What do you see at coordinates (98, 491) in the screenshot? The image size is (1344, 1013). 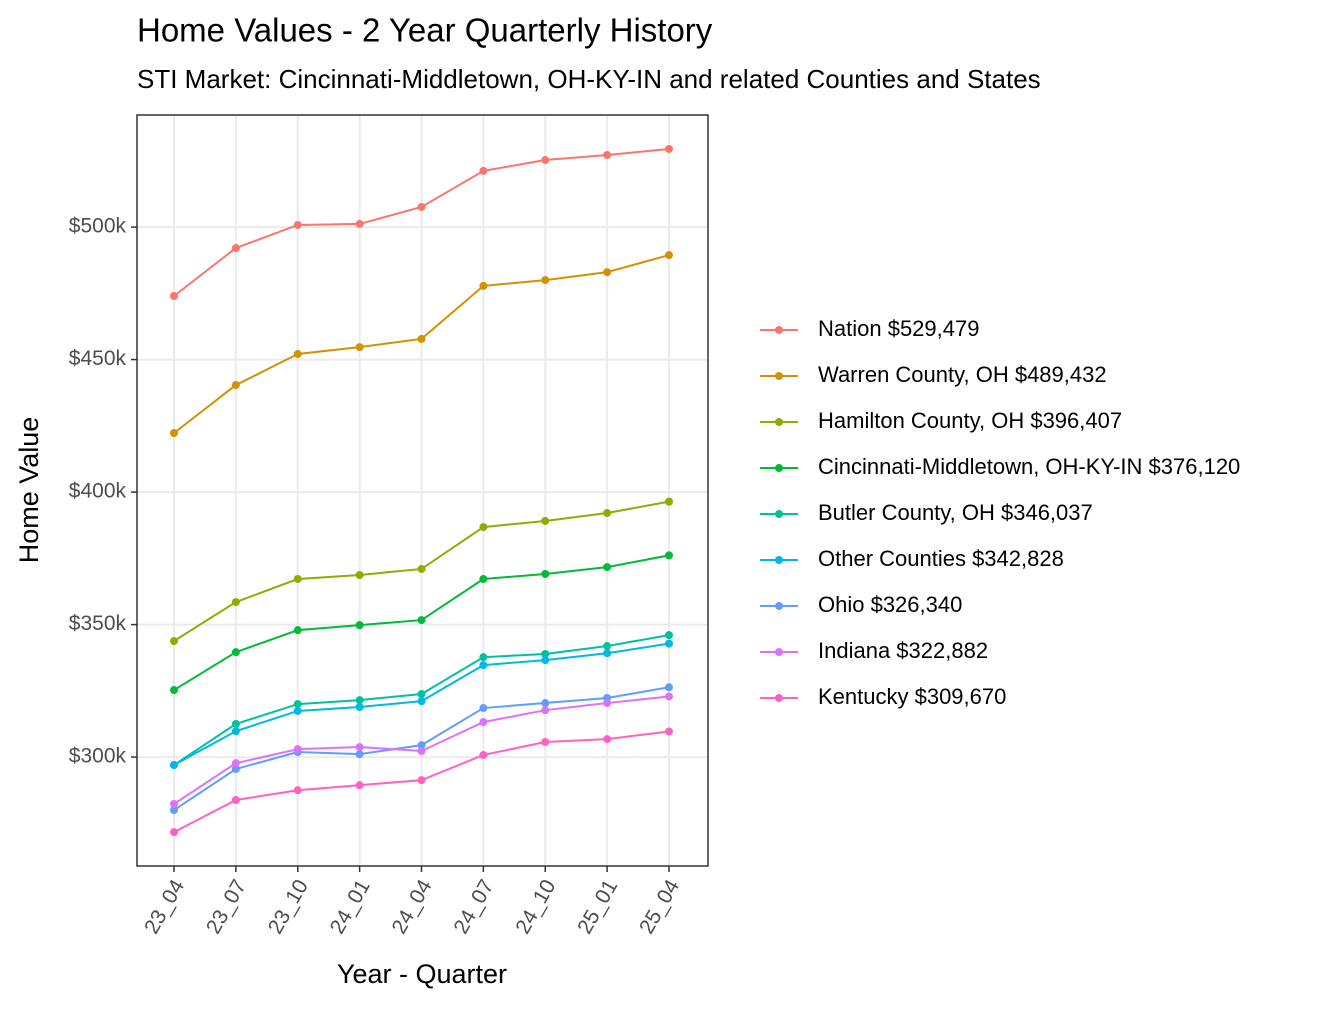 I see `y-tick-label: $400k` at bounding box center [98, 491].